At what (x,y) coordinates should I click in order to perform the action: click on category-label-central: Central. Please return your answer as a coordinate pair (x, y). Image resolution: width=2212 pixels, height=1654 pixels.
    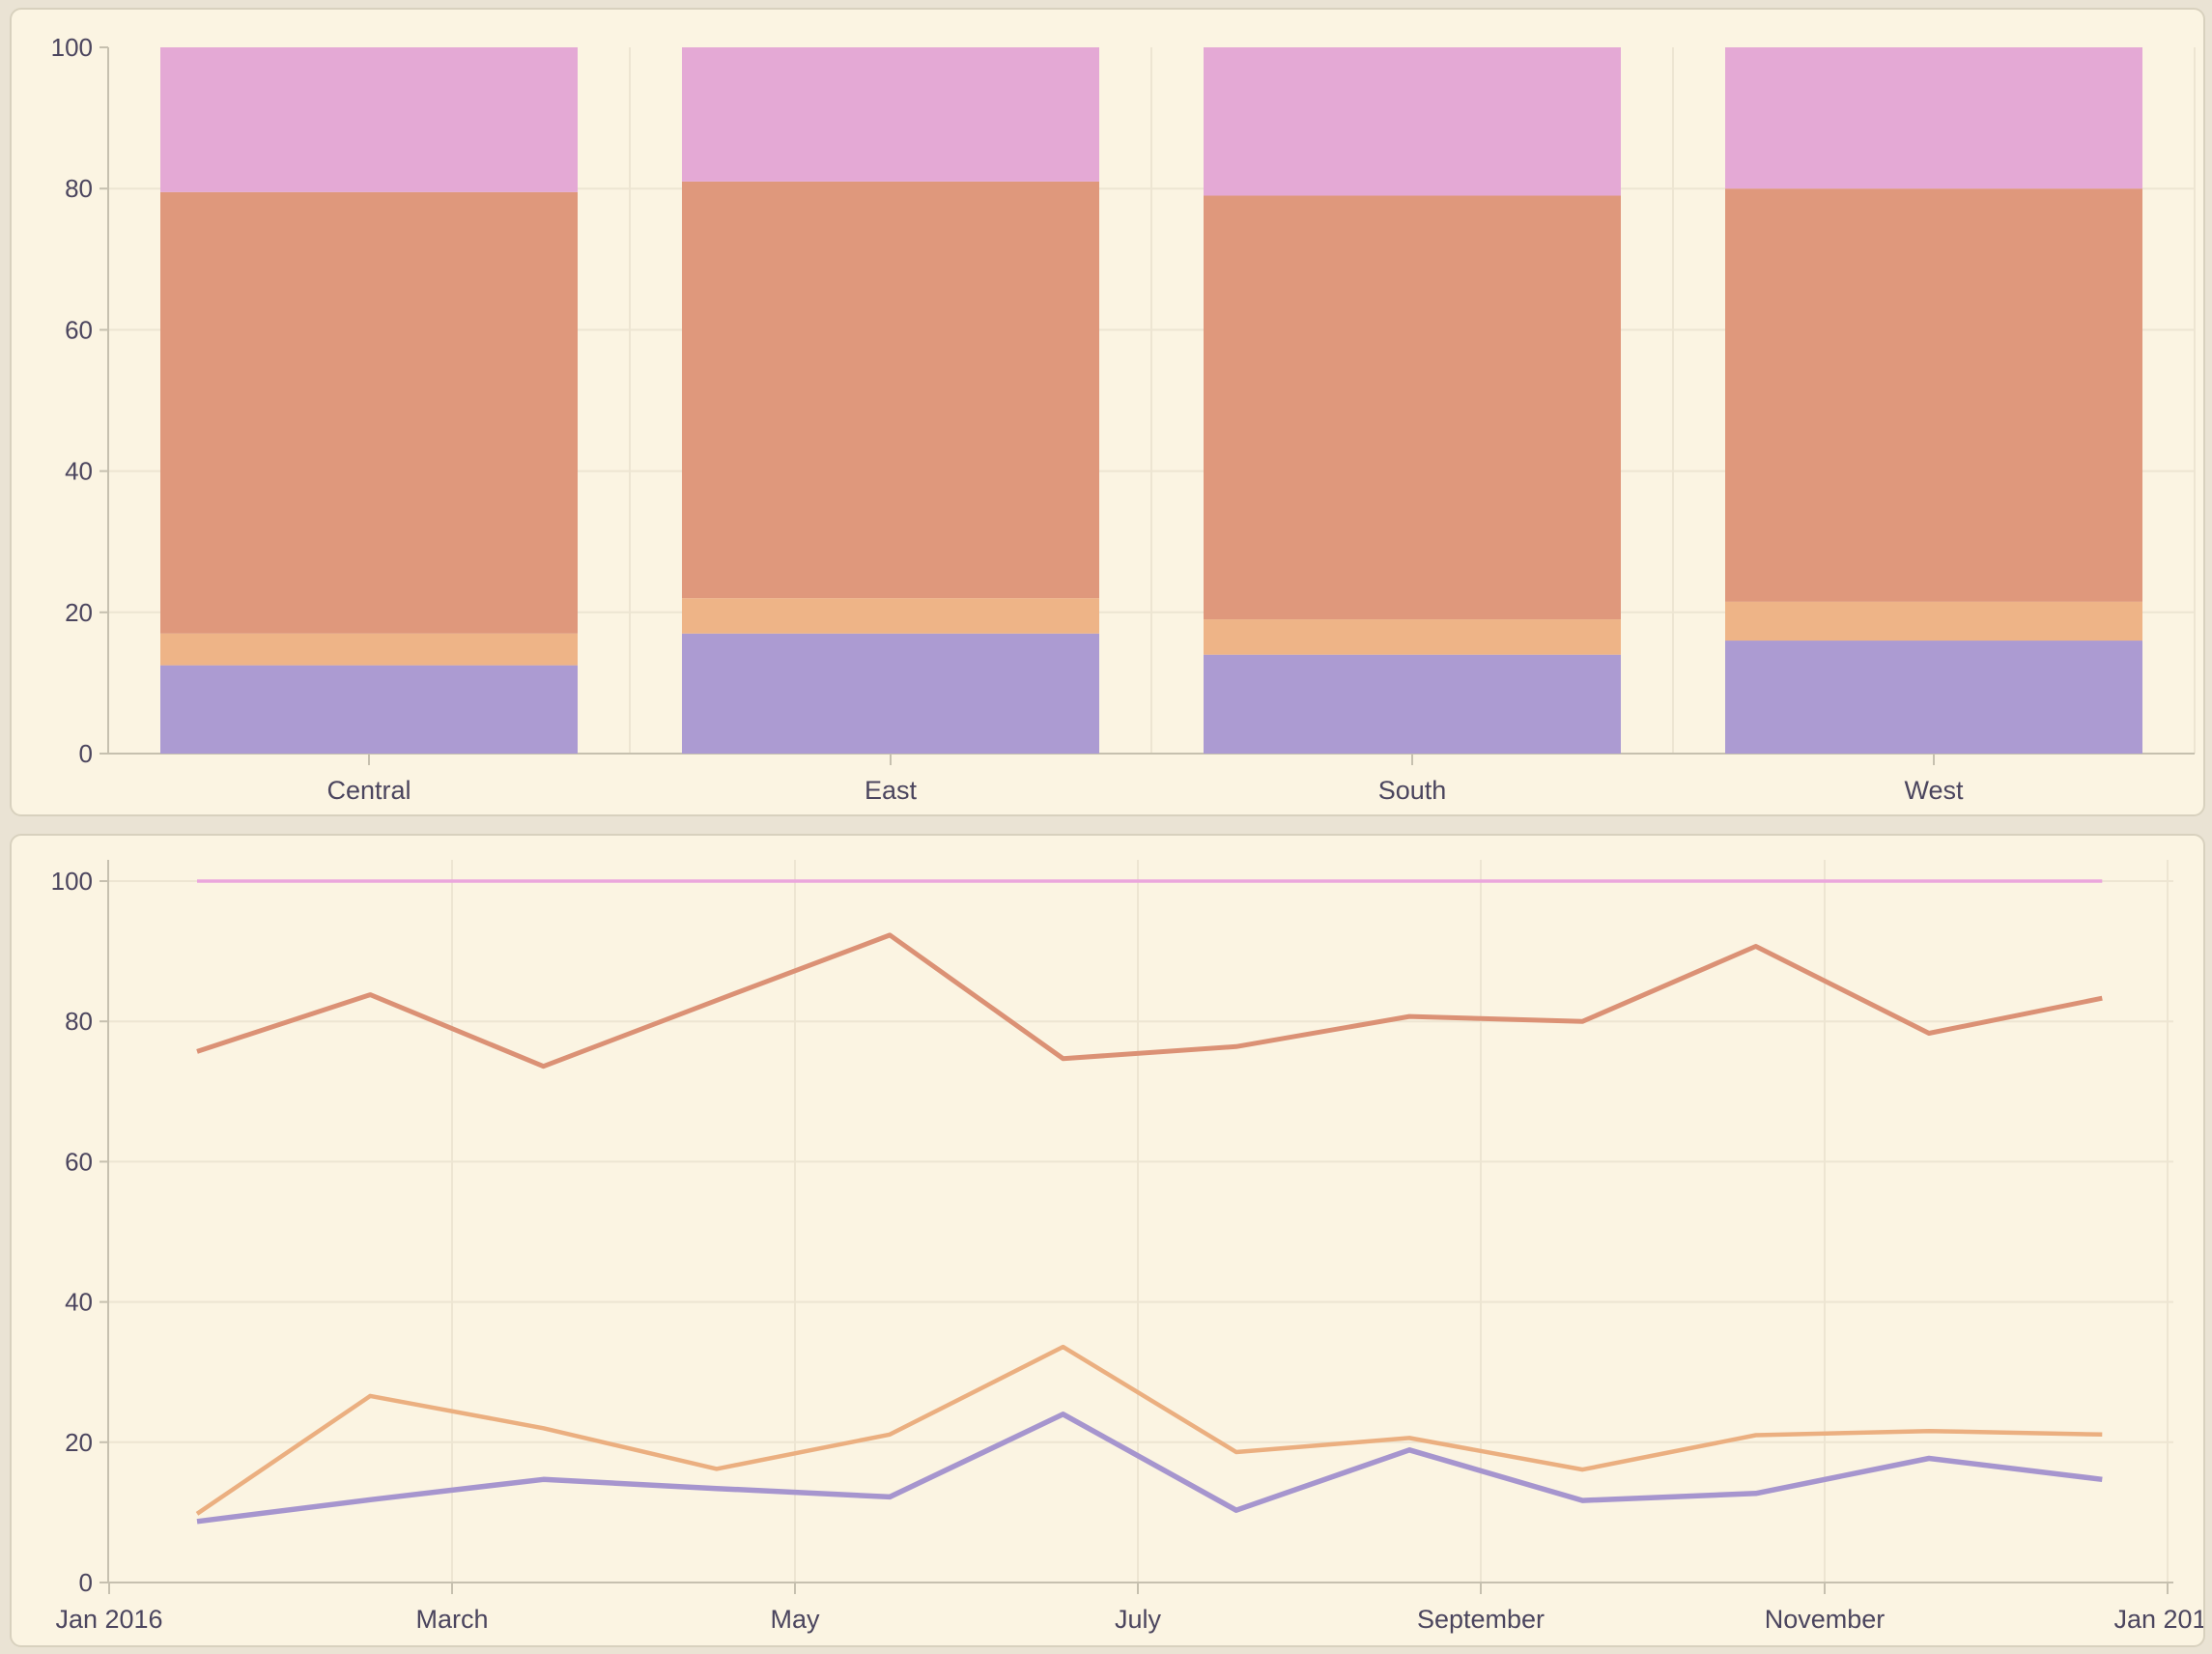
    Looking at the image, I should click on (368, 791).